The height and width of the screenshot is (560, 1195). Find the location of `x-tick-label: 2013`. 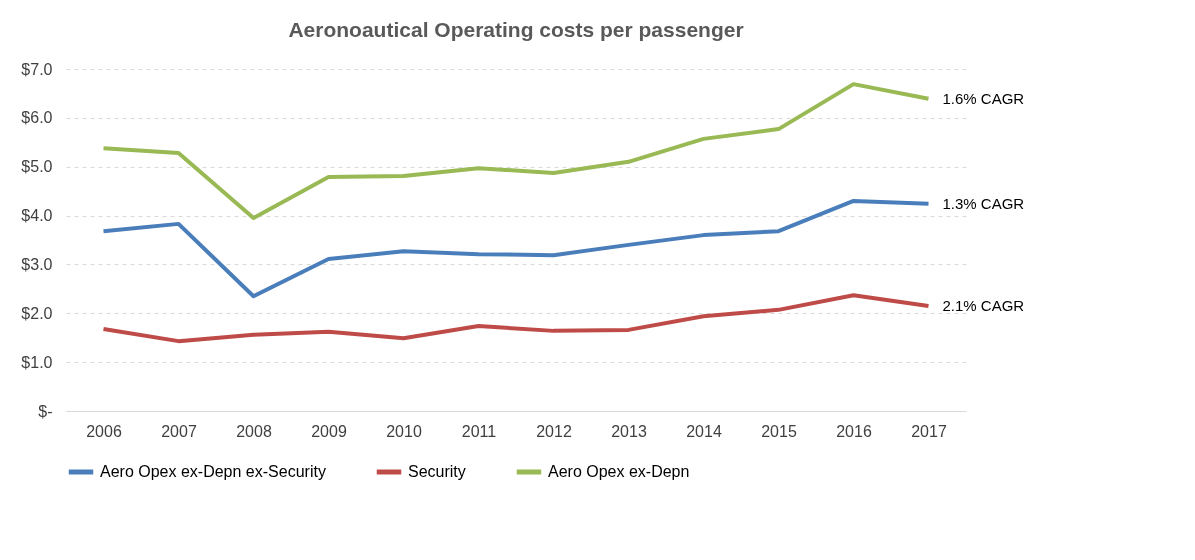

x-tick-label: 2013 is located at coordinates (629, 431).